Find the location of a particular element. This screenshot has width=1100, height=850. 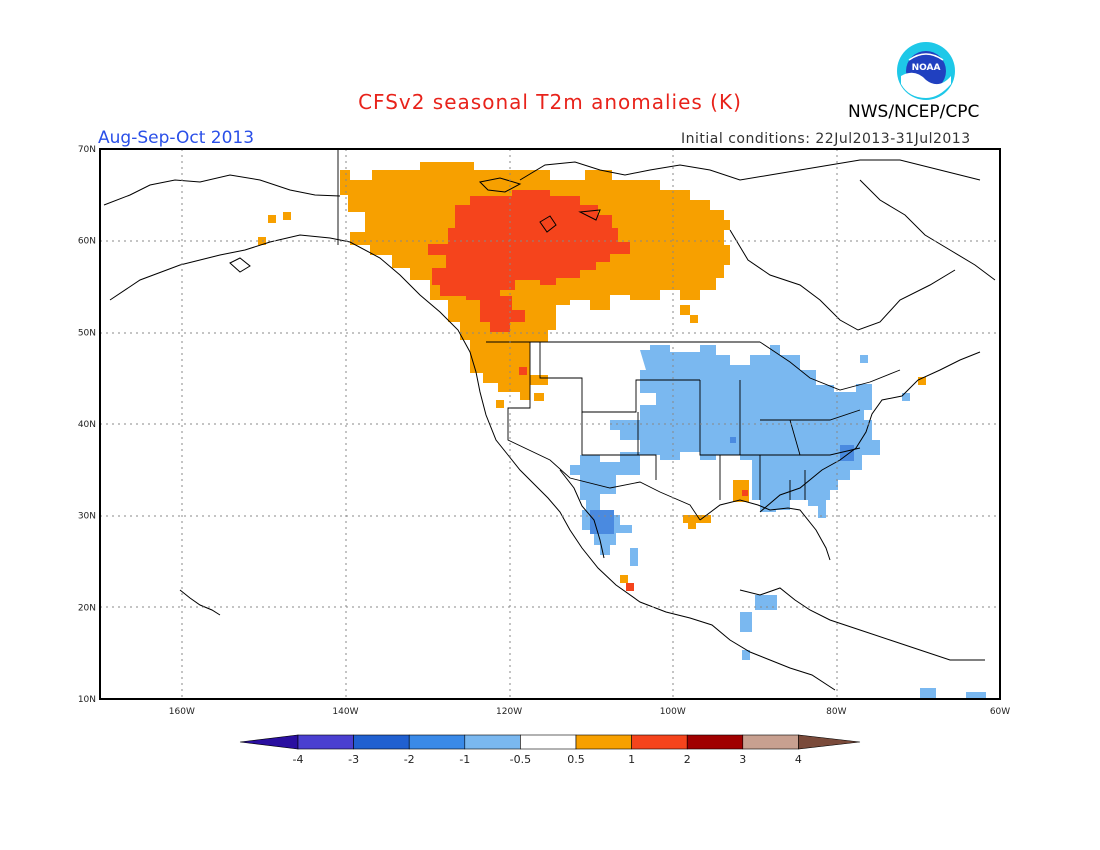

longitude-axis: 160W 140W 120W 100W 80W 60W is located at coordinates (589, 712).